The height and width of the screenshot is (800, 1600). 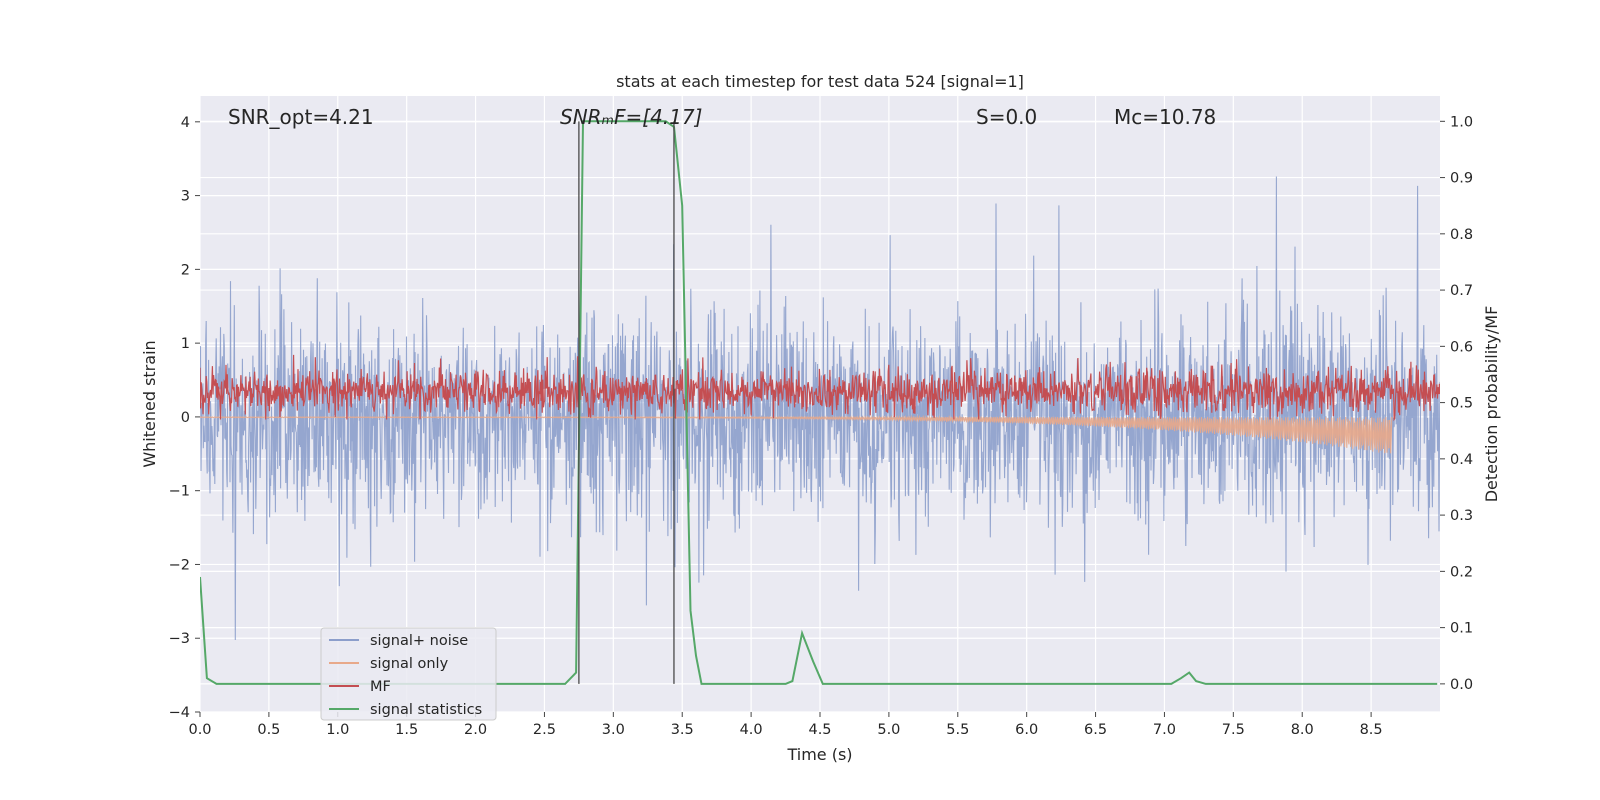 What do you see at coordinates (1461, 235) in the screenshot?
I see `y-tick-label-right: 0.8` at bounding box center [1461, 235].